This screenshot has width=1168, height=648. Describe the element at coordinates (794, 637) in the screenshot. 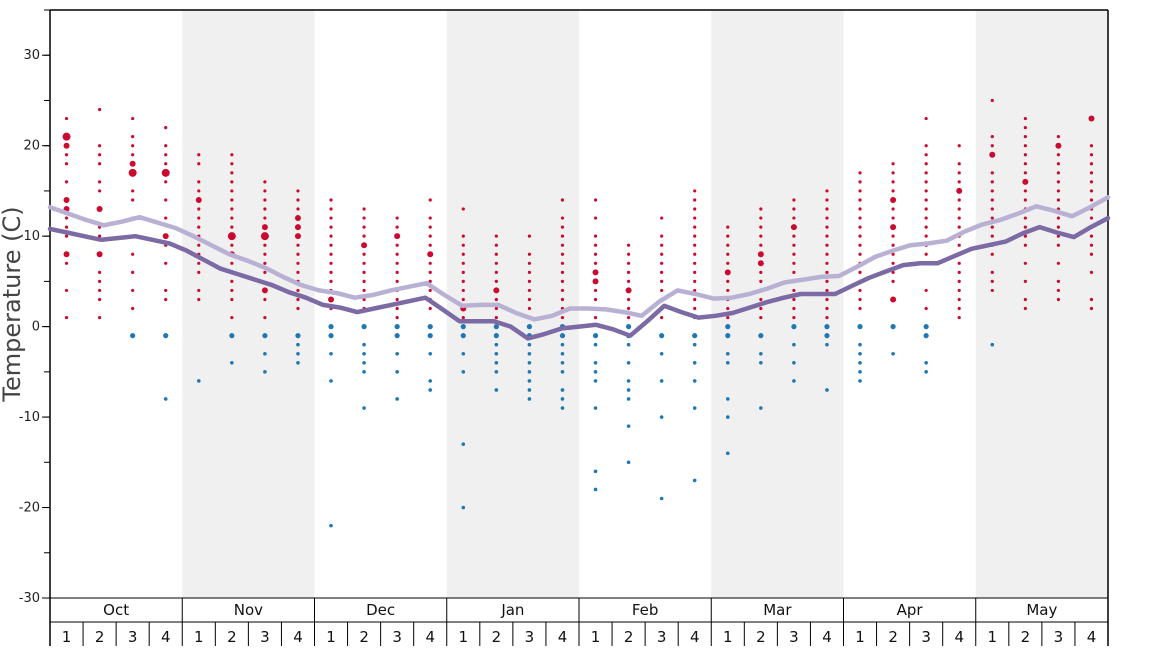

I see `week-label: 3` at that location.